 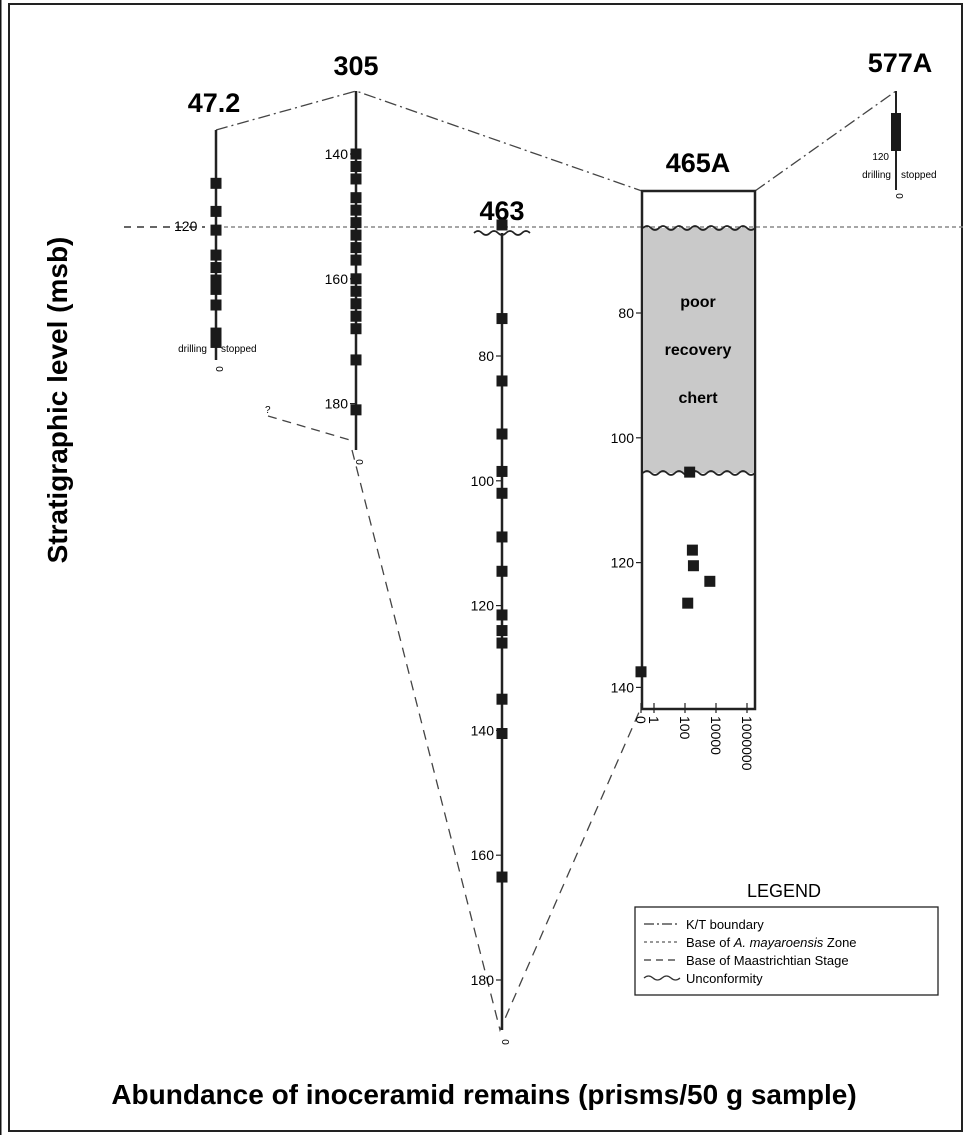 What do you see at coordinates (724, 978) in the screenshot?
I see `legend-item-unconformity: Unconformity` at bounding box center [724, 978].